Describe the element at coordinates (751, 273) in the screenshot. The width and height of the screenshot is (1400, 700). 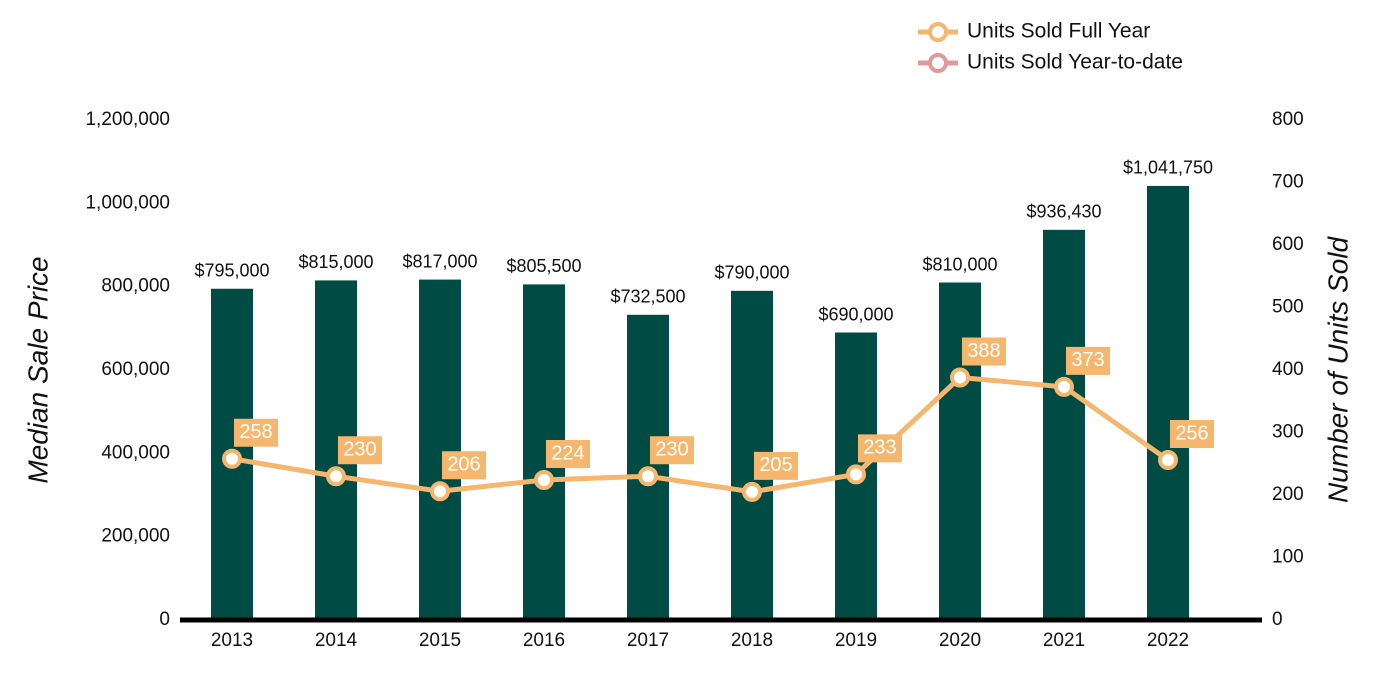
I see `bar-value-label: $790,000` at that location.